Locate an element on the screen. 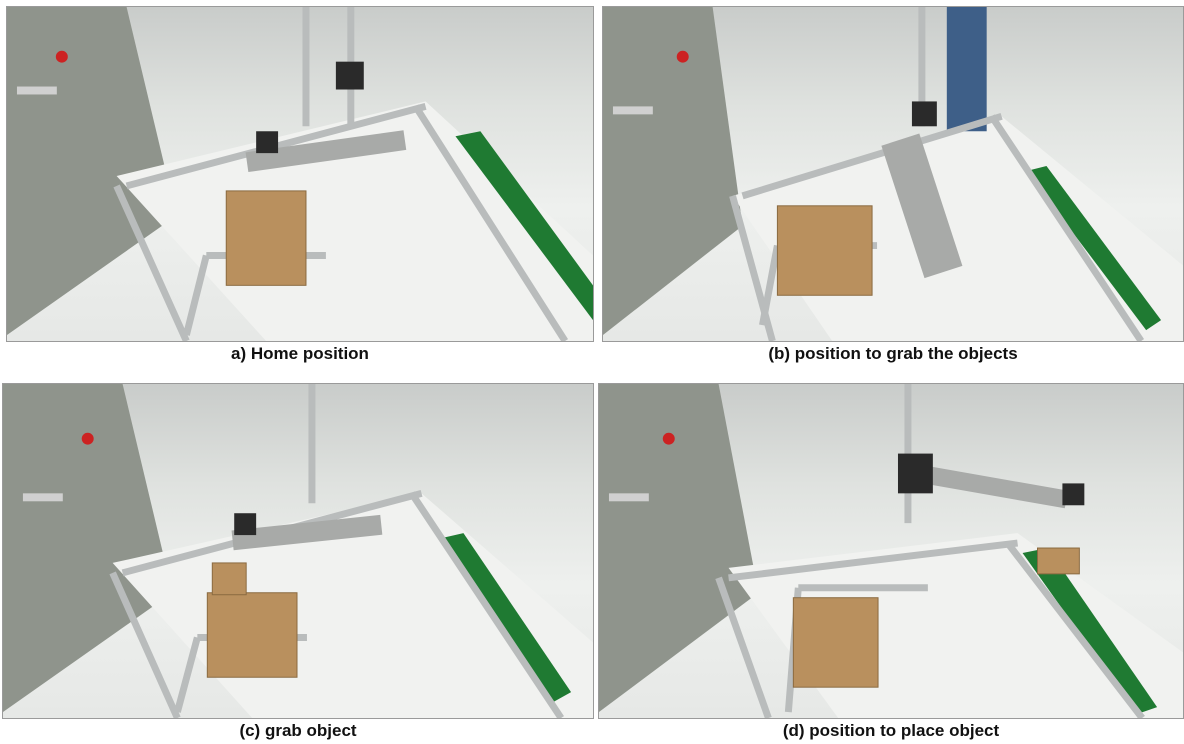 This screenshot has height=744, width=1184. caption-panel-c: (c) grab object is located at coordinates (298, 730).